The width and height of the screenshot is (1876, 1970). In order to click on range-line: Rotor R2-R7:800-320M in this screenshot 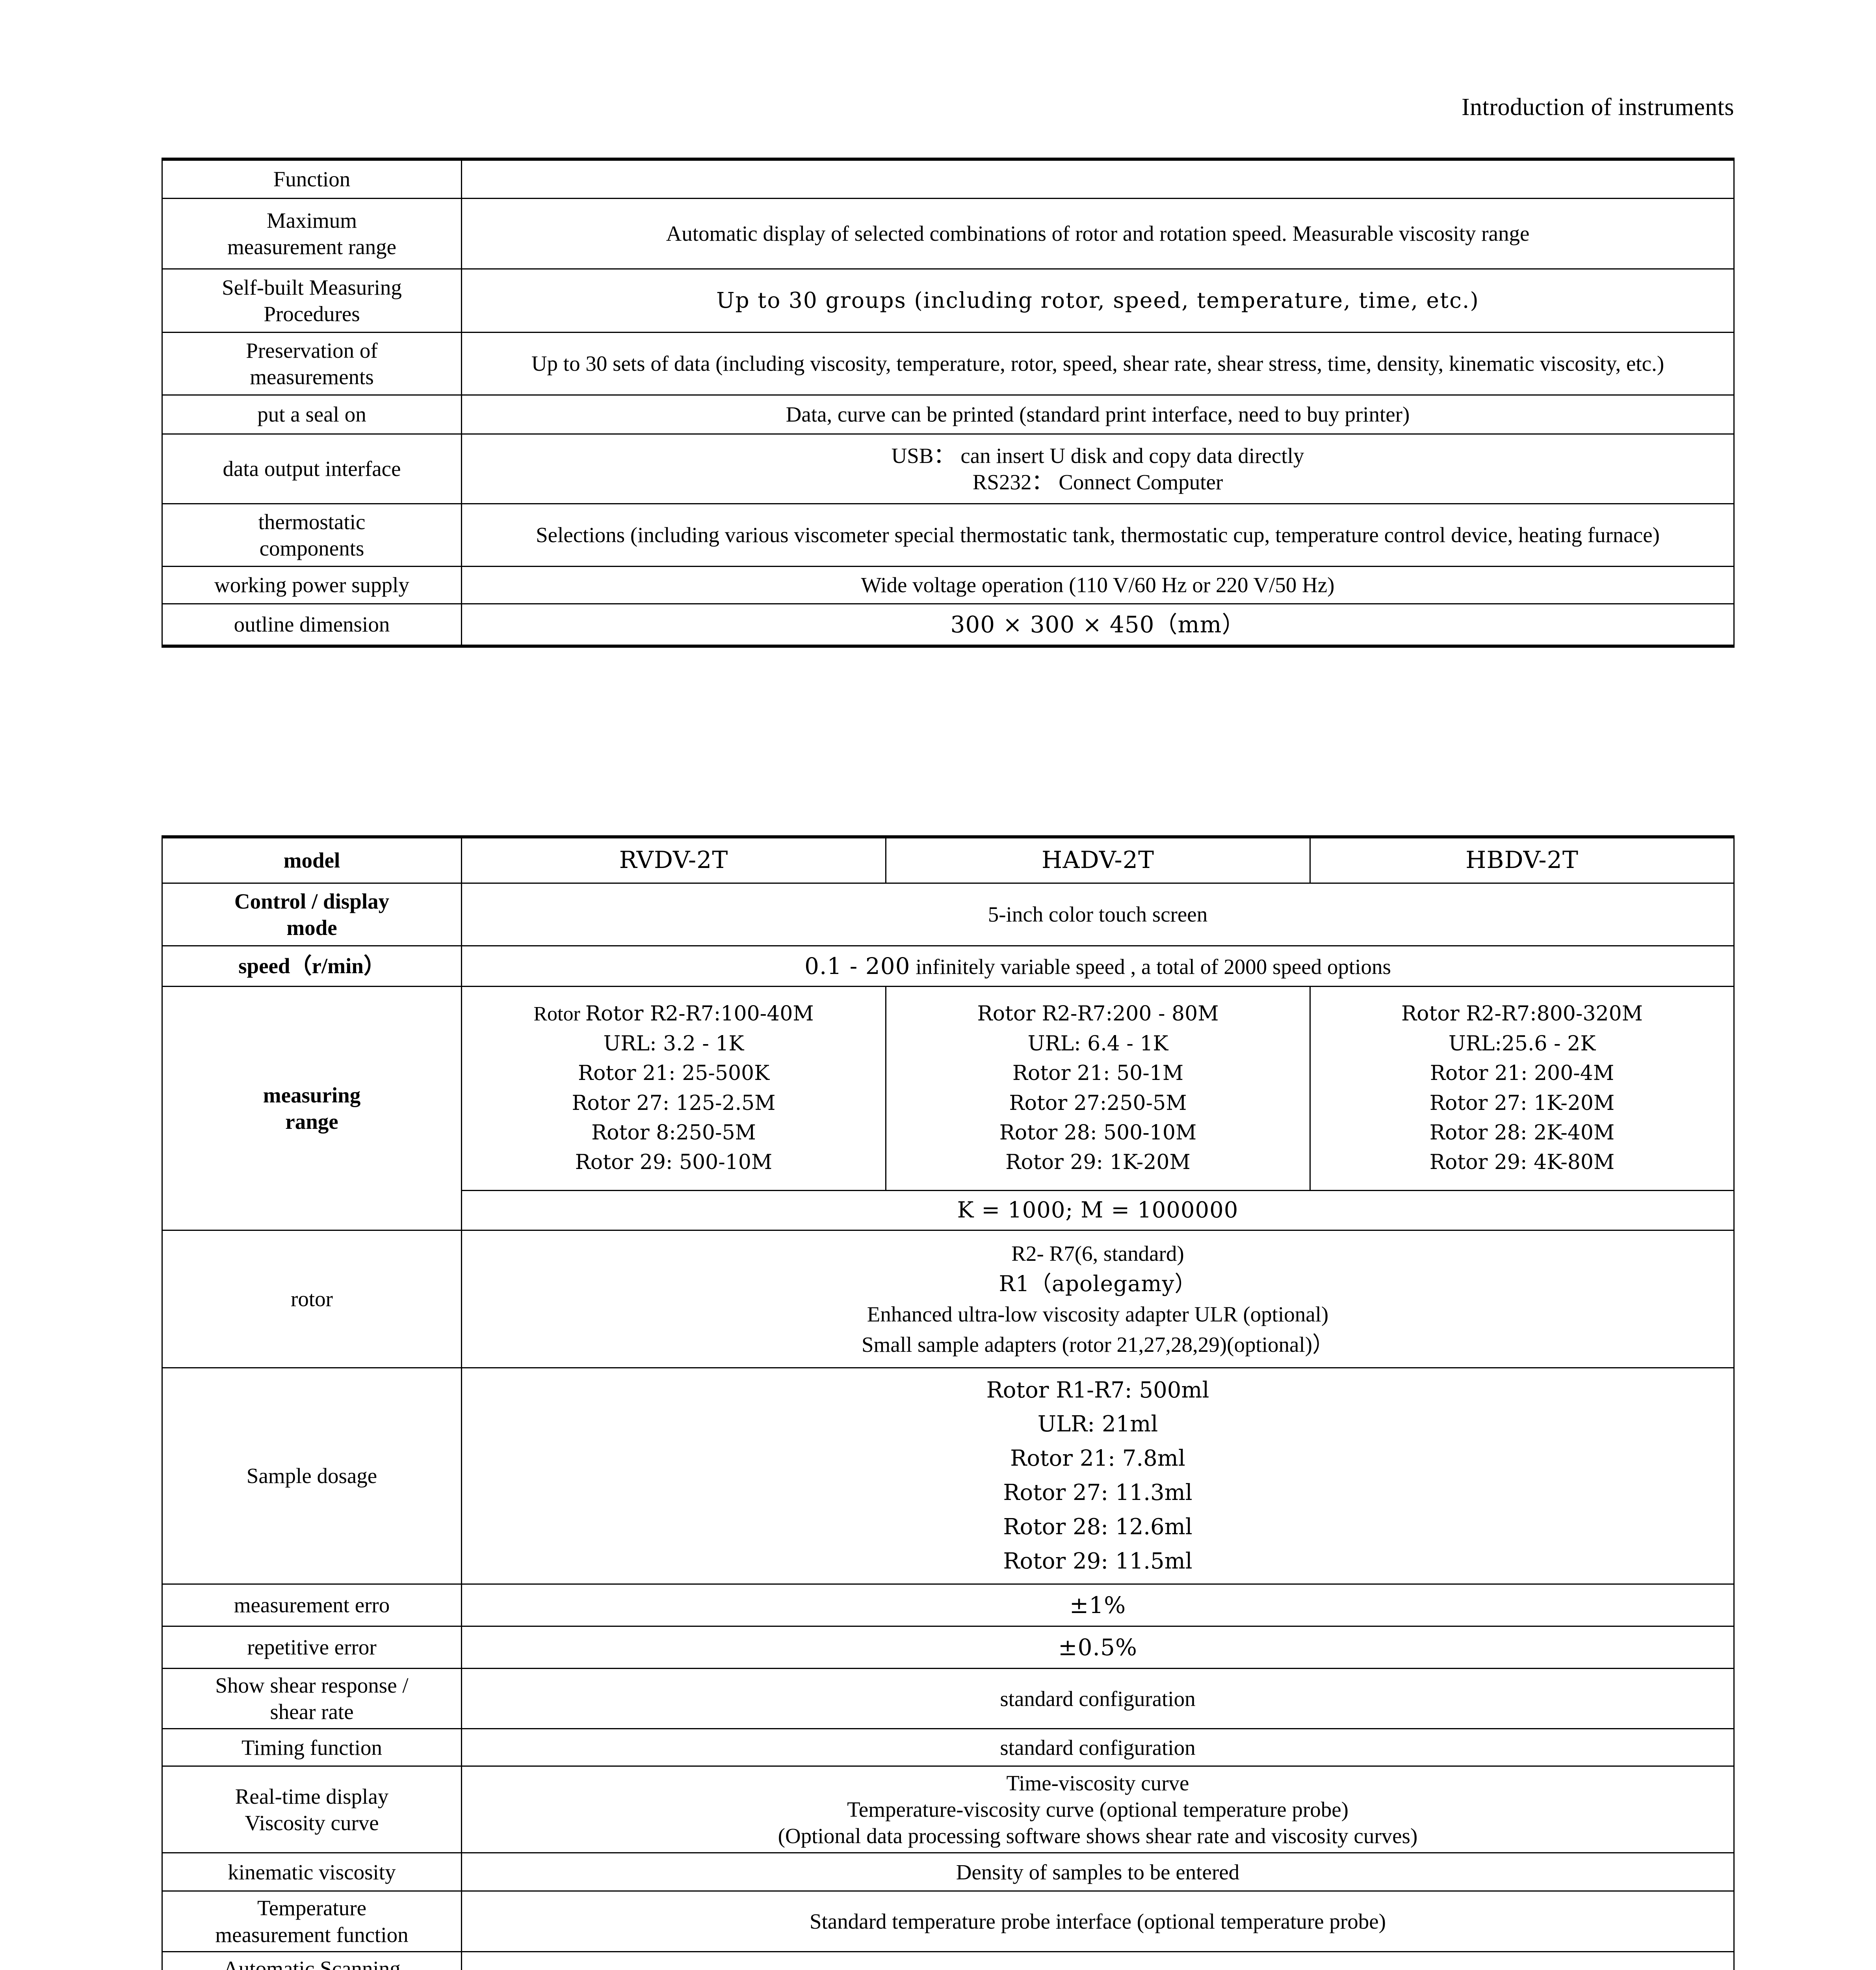, I will do `click(1522, 1014)`.